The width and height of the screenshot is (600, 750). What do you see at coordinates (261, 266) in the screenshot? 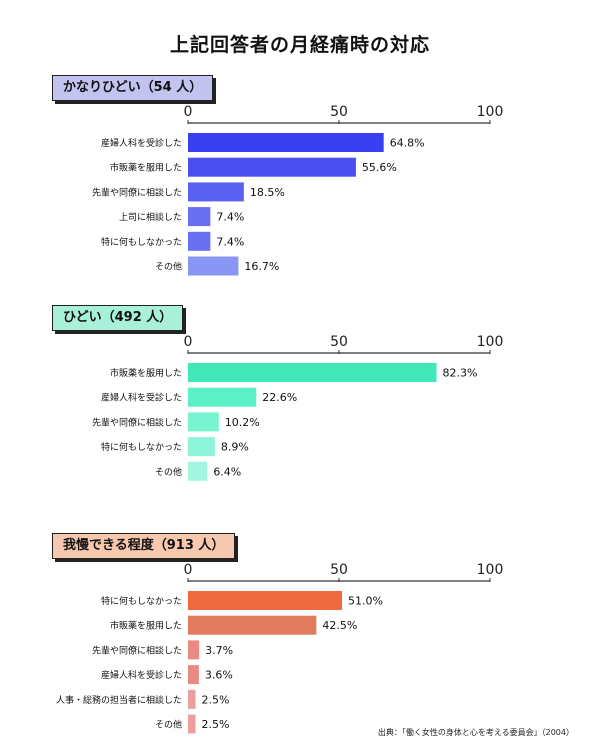
I see `value-label: 16.7%` at bounding box center [261, 266].